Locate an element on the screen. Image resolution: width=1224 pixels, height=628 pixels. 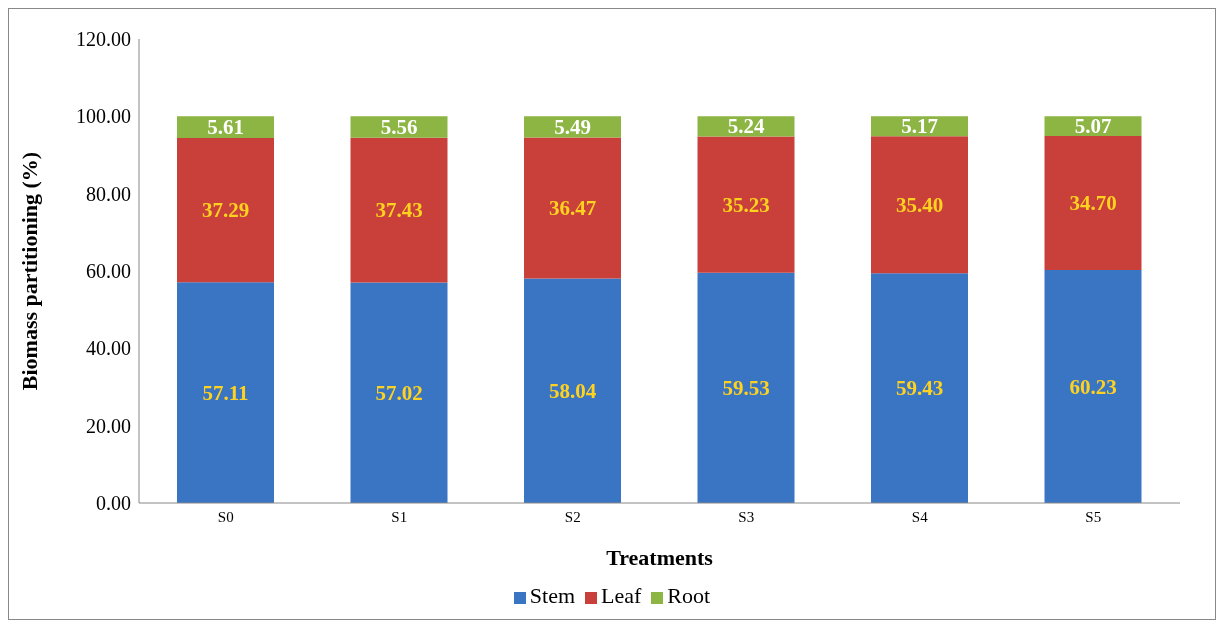
data-label: 5.56 is located at coordinates (399, 127).